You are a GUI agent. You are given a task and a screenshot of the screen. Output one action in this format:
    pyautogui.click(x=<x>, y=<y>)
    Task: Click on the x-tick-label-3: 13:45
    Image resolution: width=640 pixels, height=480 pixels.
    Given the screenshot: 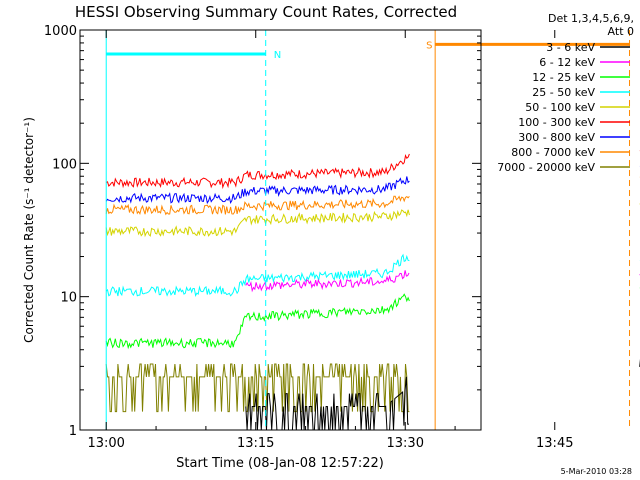 What is the action you would take?
    pyautogui.click(x=554, y=443)
    